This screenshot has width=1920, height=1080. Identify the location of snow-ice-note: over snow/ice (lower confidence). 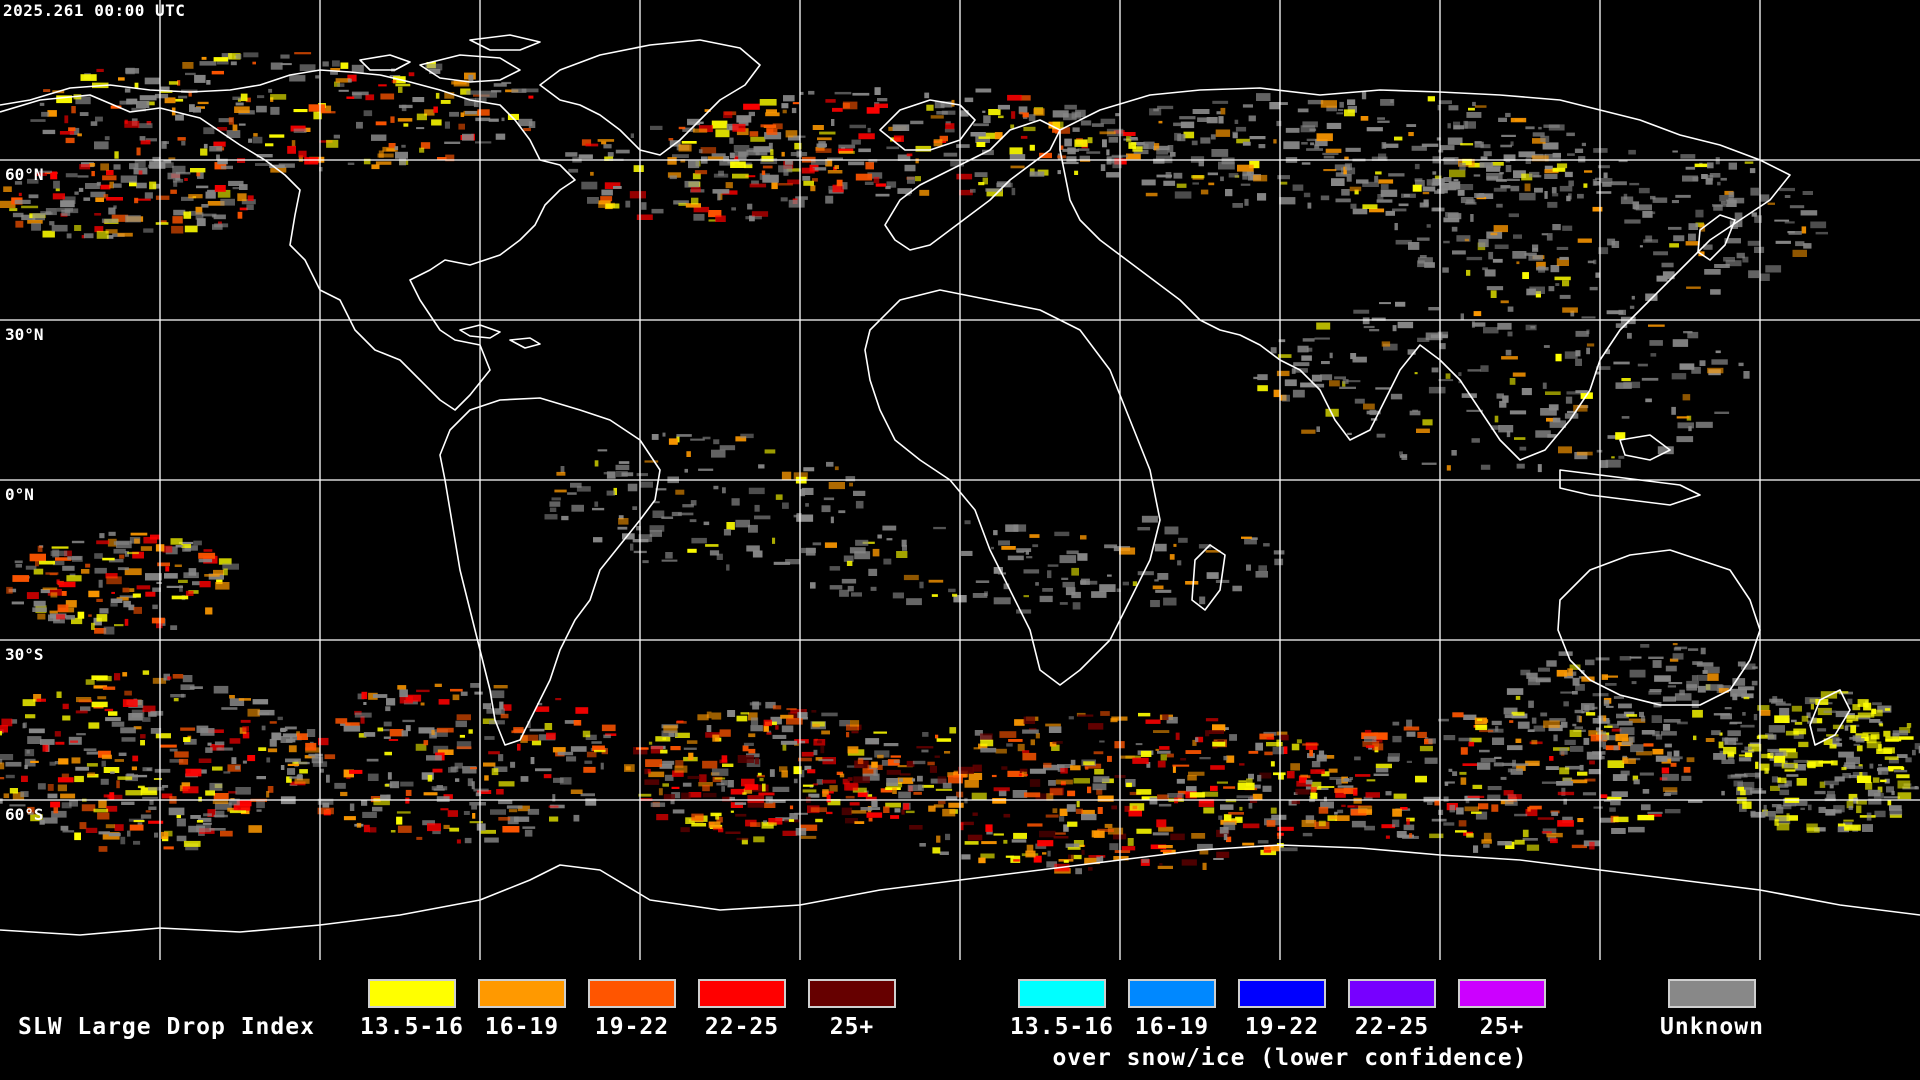
(1290, 1058).